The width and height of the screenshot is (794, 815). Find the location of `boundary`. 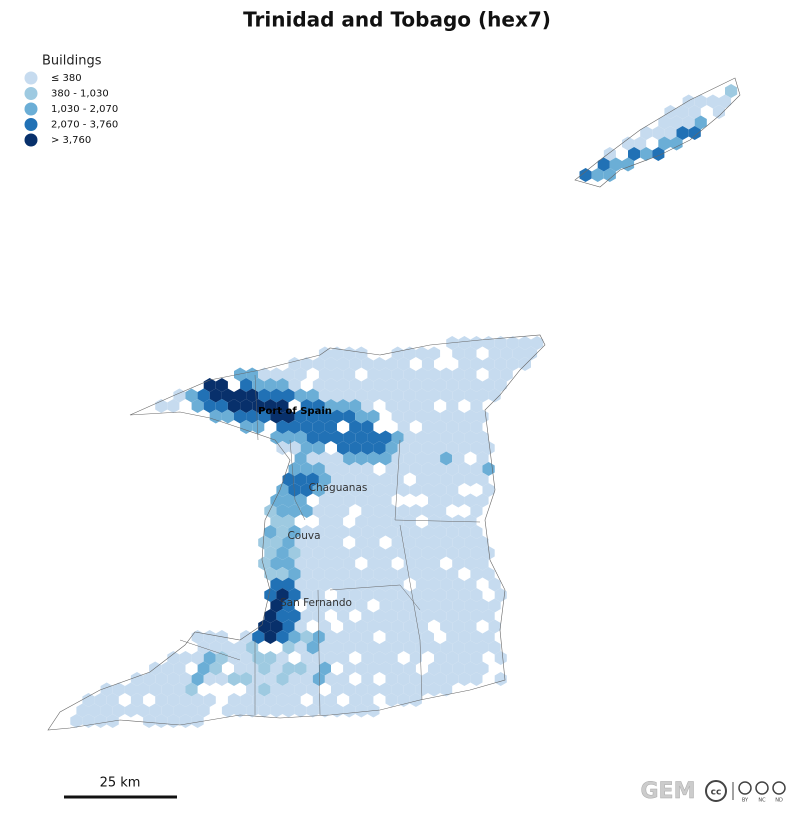

boundary is located at coordinates (437, 481).